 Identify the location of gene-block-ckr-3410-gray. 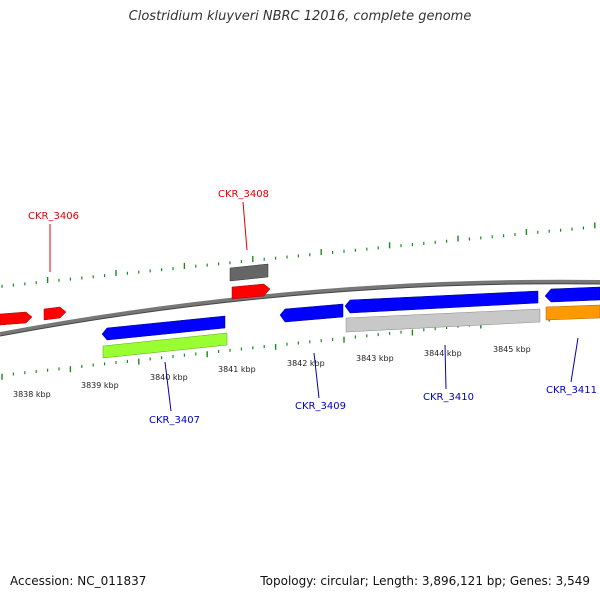
(443, 320).